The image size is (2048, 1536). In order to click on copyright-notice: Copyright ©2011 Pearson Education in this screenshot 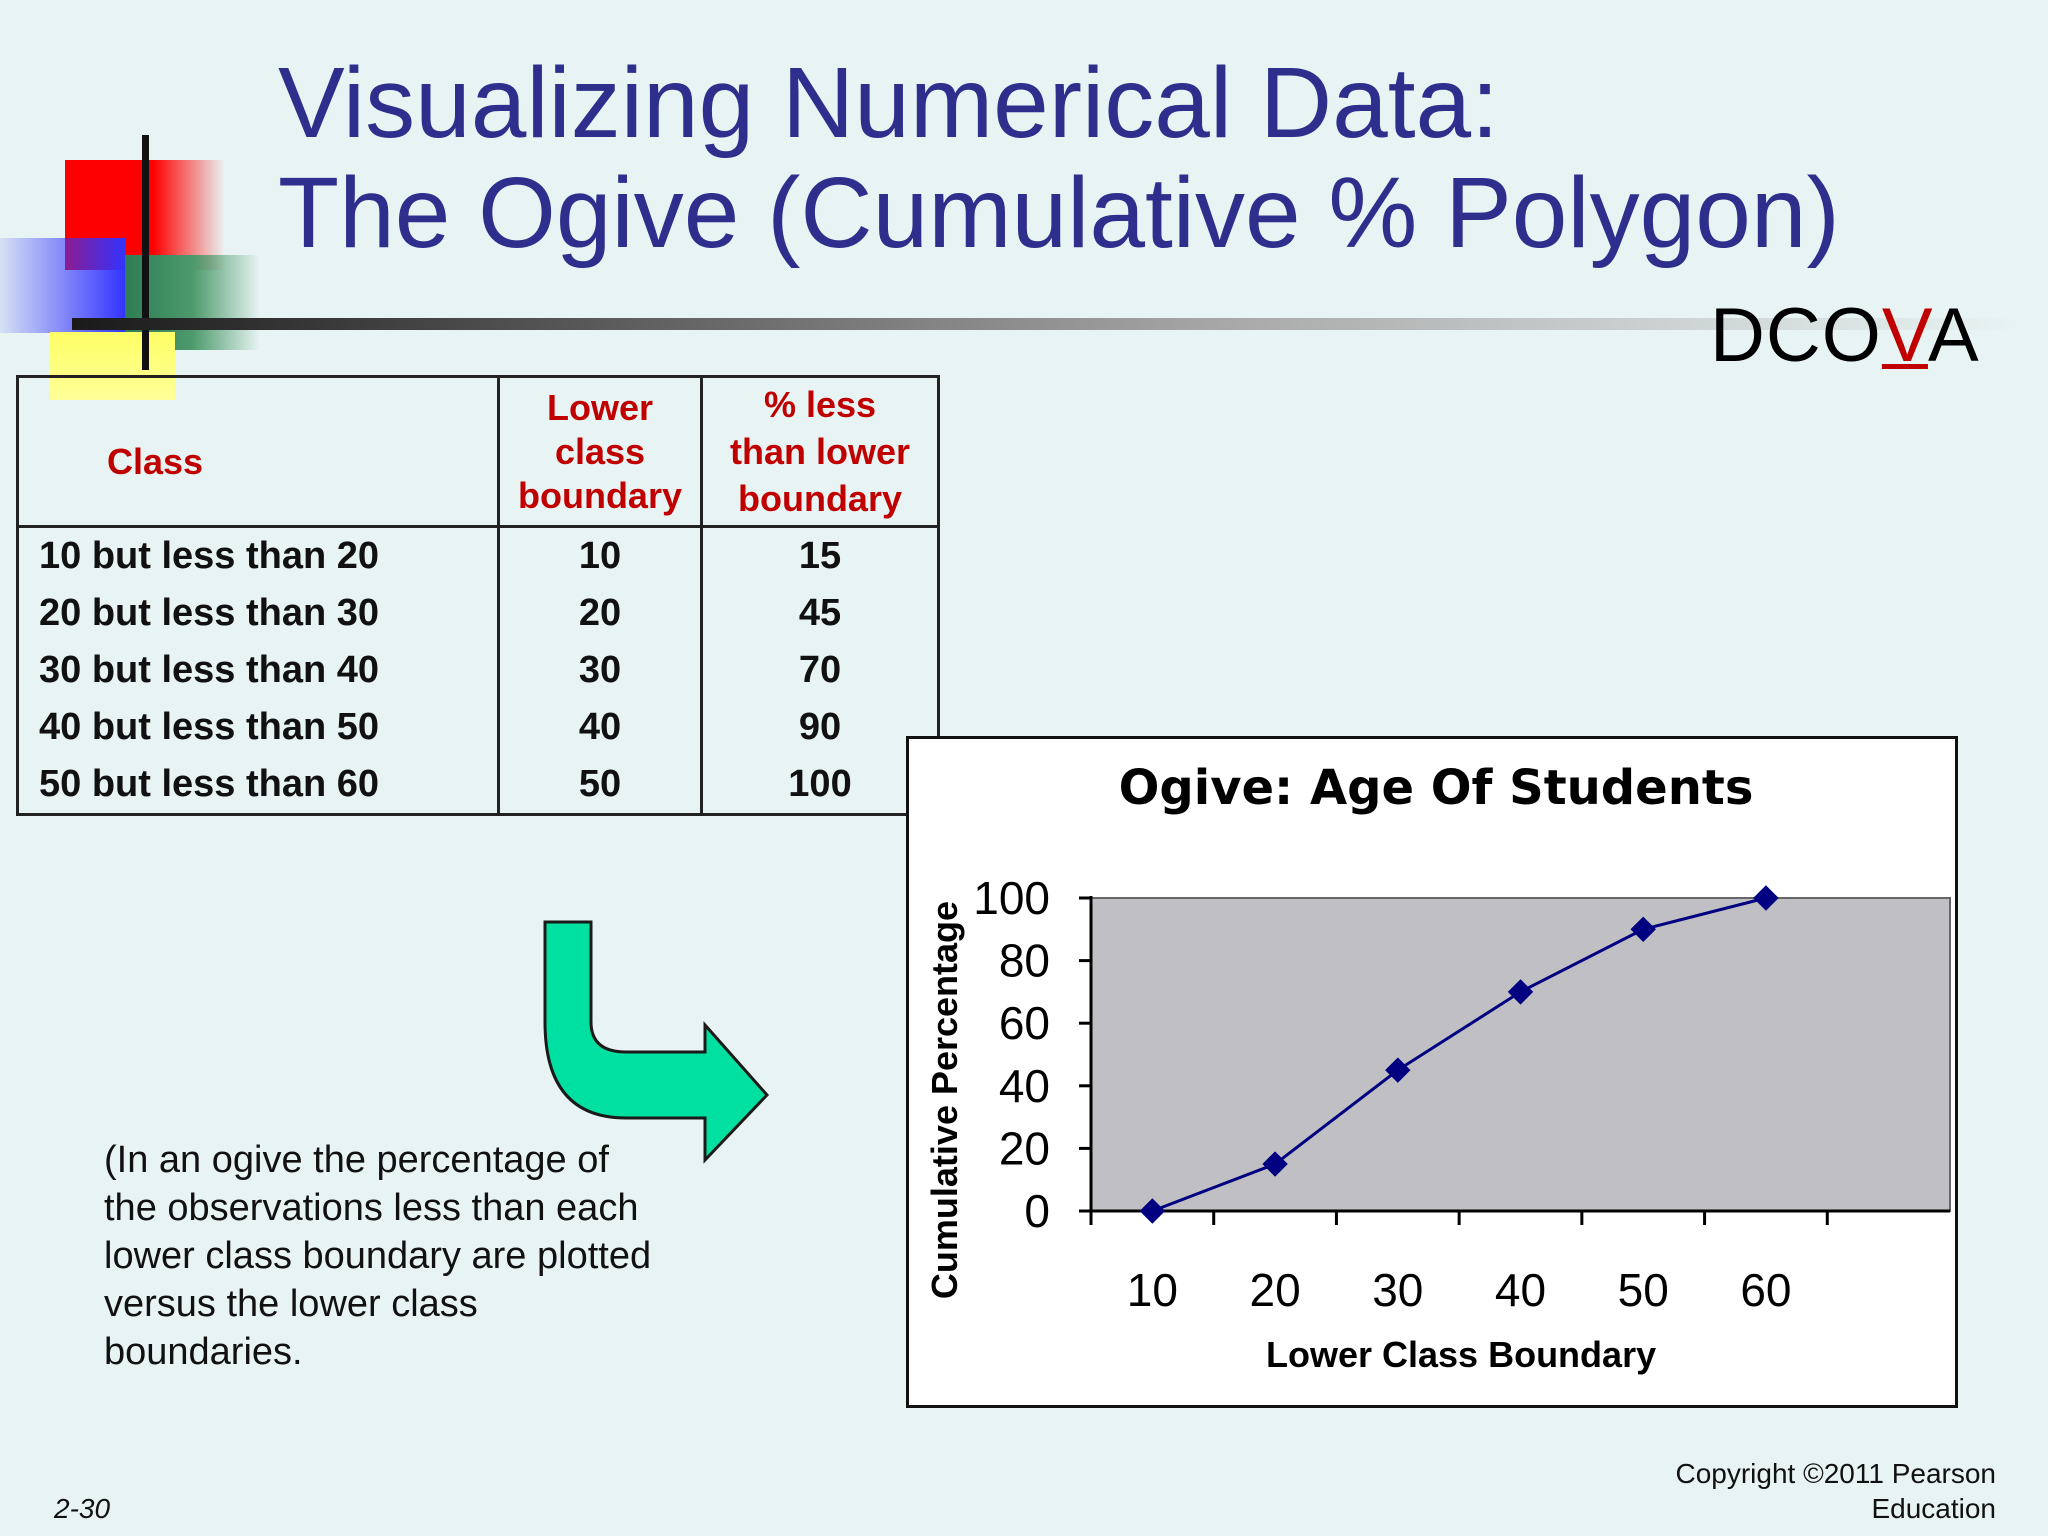, I will do `click(1798, 1491)`.